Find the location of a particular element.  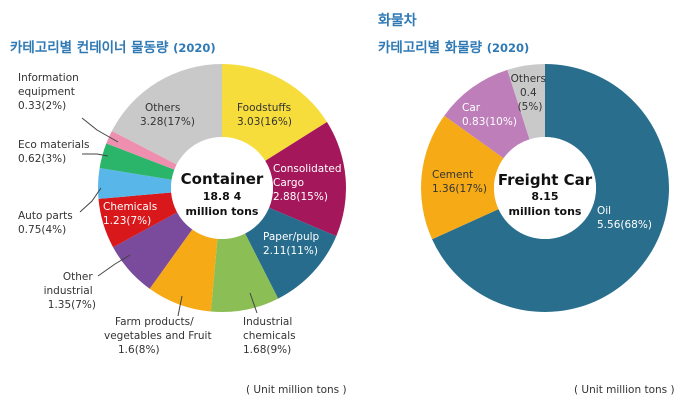

label-industrial-name2: chemicals is located at coordinates (269, 336).